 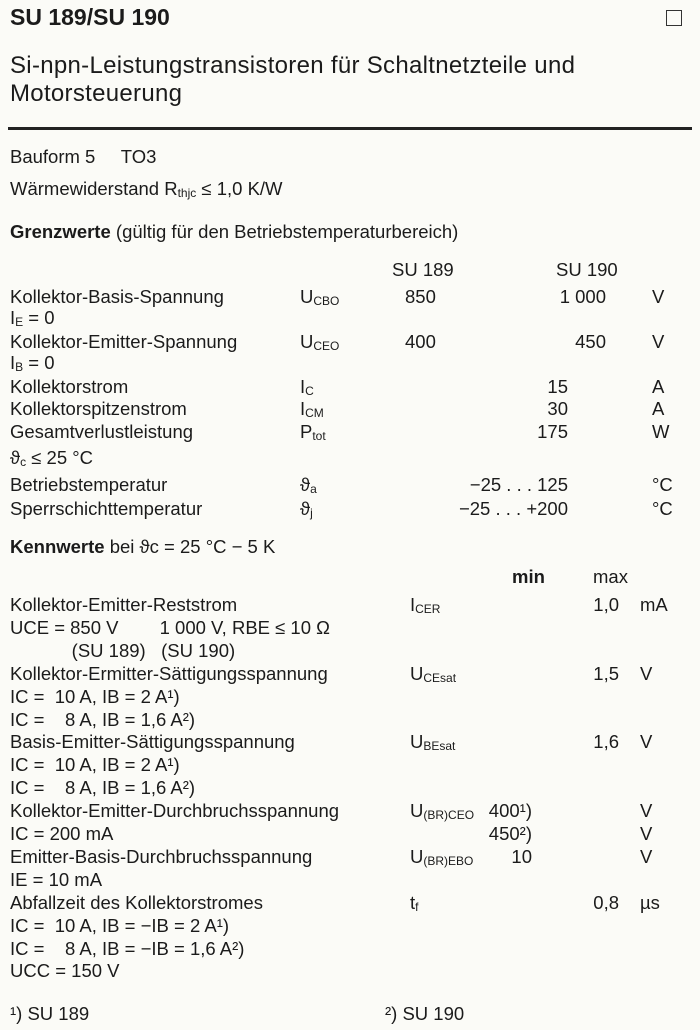 What do you see at coordinates (120, 925) in the screenshot?
I see `parameter-label: IC = 10 A, IB = −IB = 2 A¹)` at bounding box center [120, 925].